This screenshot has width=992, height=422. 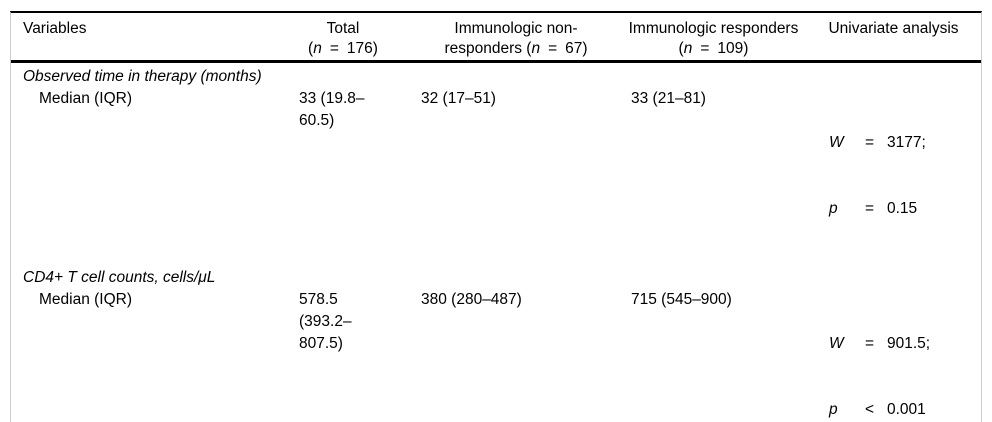 I want to click on cell-total: 33 (19.8– 60.5), so click(x=332, y=109).